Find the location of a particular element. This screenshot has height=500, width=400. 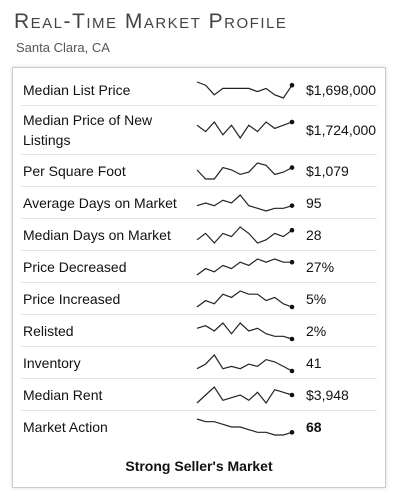

metric-value: 28 is located at coordinates (314, 234).